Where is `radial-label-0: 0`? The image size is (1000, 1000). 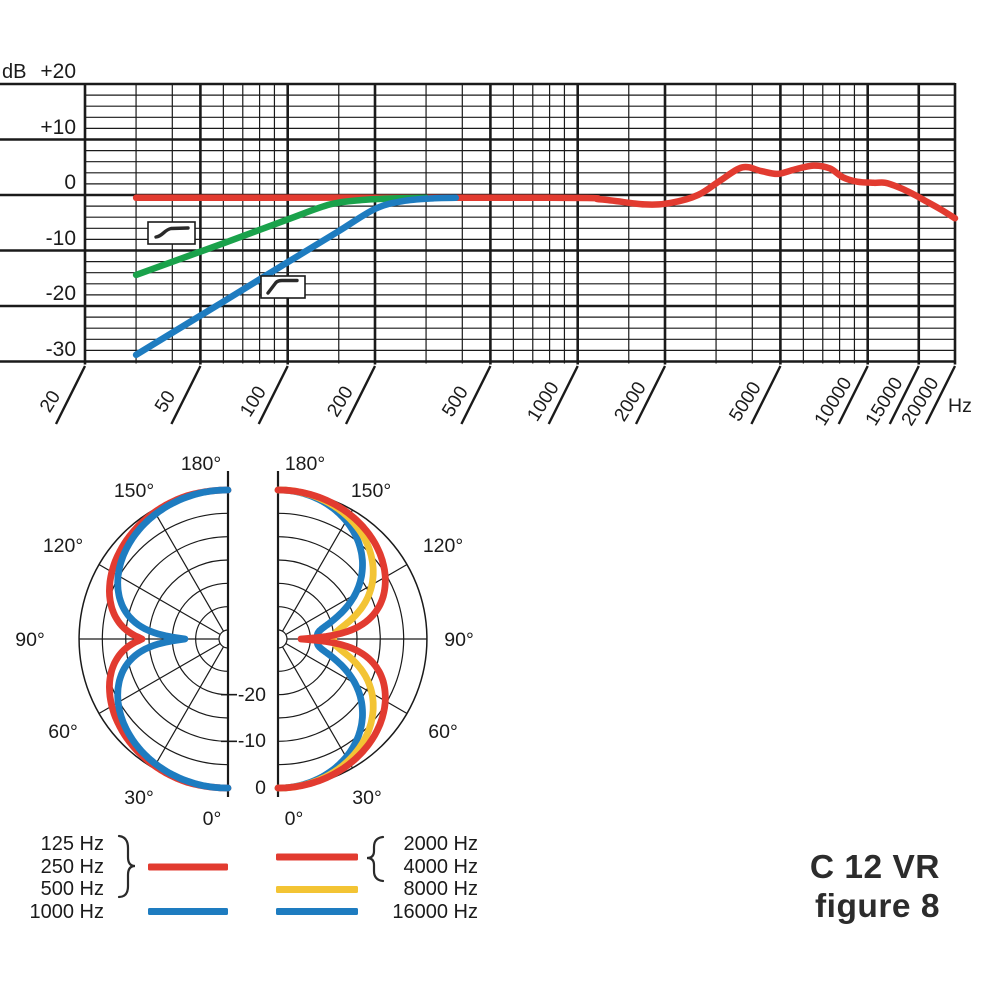 radial-label-0: 0 is located at coordinates (260, 787).